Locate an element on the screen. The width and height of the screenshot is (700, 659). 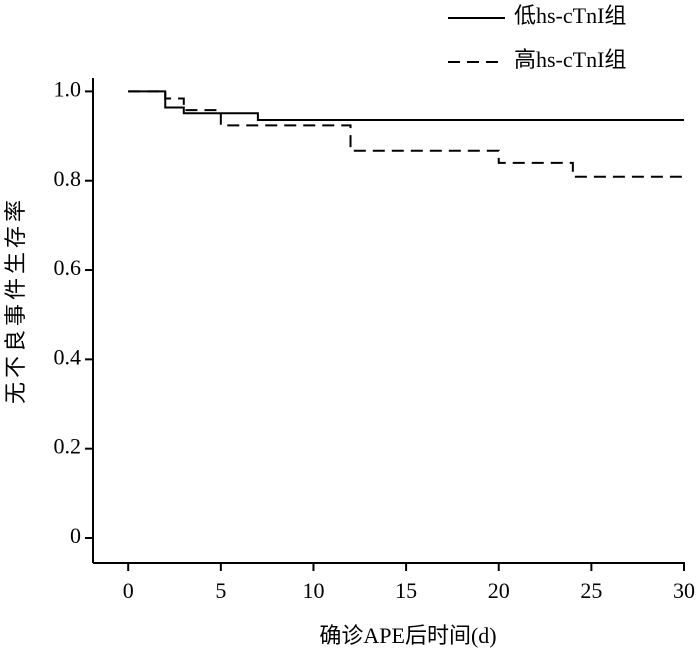
y-tick-label: 0.4 is located at coordinates (68, 356).